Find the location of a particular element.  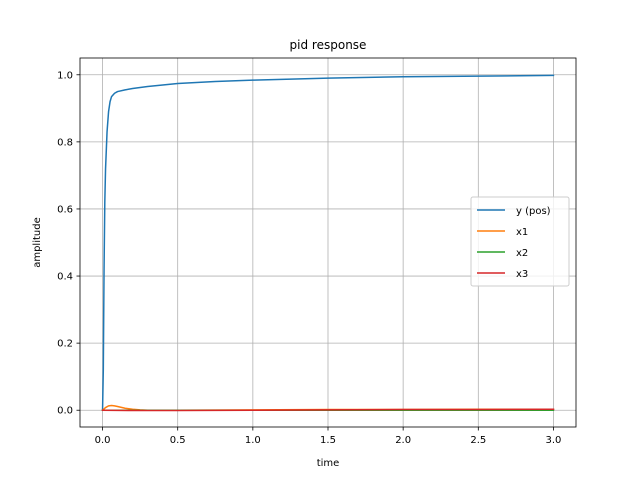

legend: y (pos) x1 x2 x3 is located at coordinates (520, 241).